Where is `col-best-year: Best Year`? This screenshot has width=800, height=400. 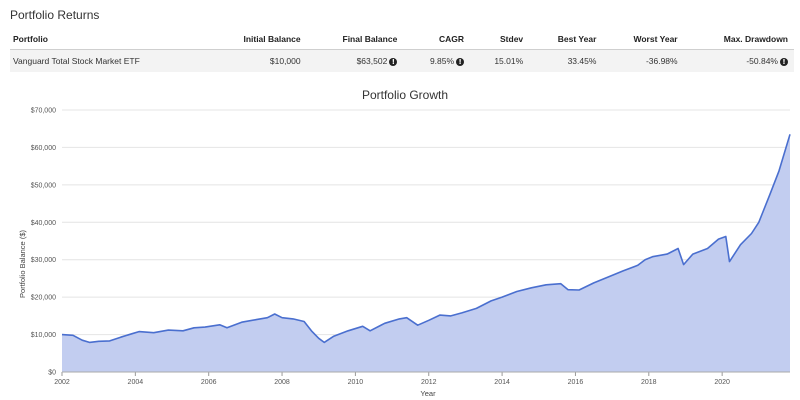
col-best-year: Best Year is located at coordinates (566, 40).